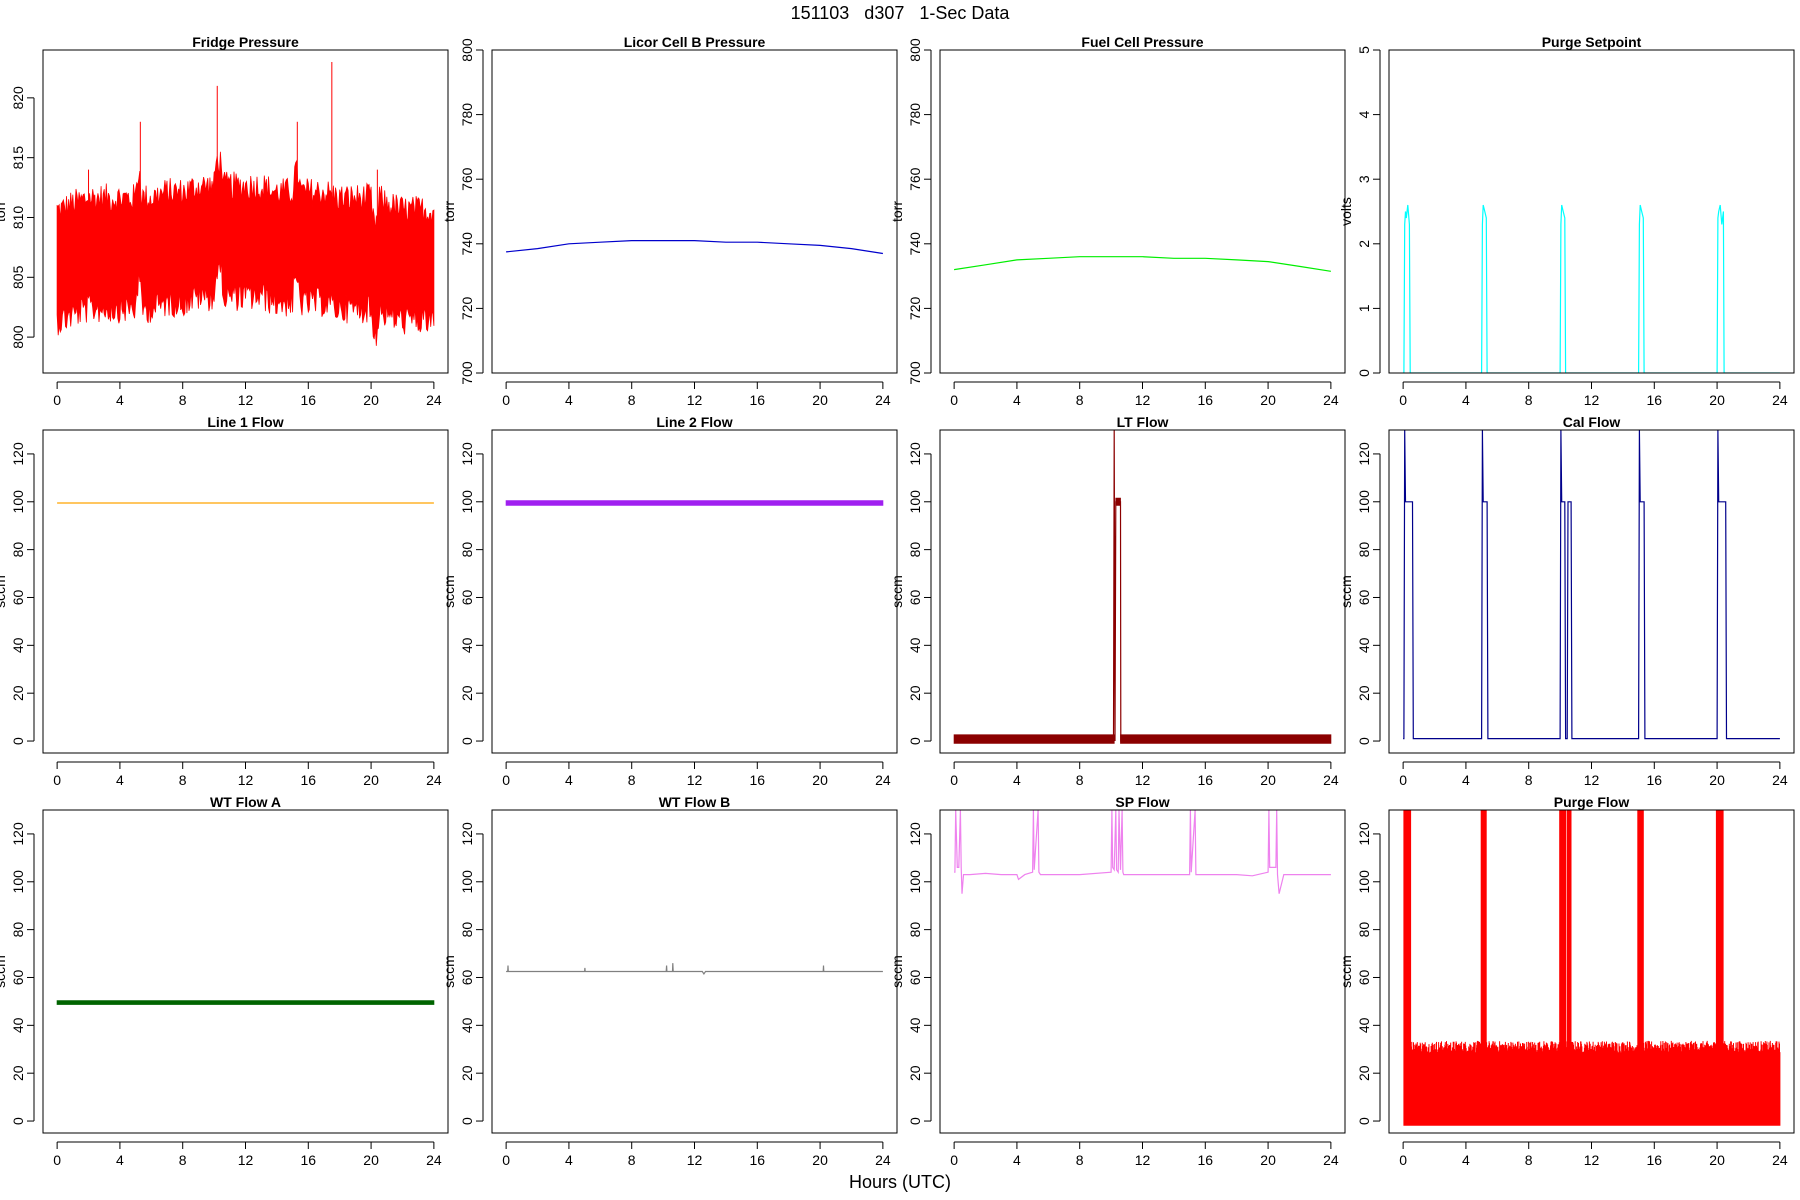 This screenshot has width=1800, height=1200. What do you see at coordinates (1117, 601) in the screenshot?
I see `panel-lt-flow: LT Flow sccm 0 4 8 12 16 20 24 0 20 40 60 80 100 120` at bounding box center [1117, 601].